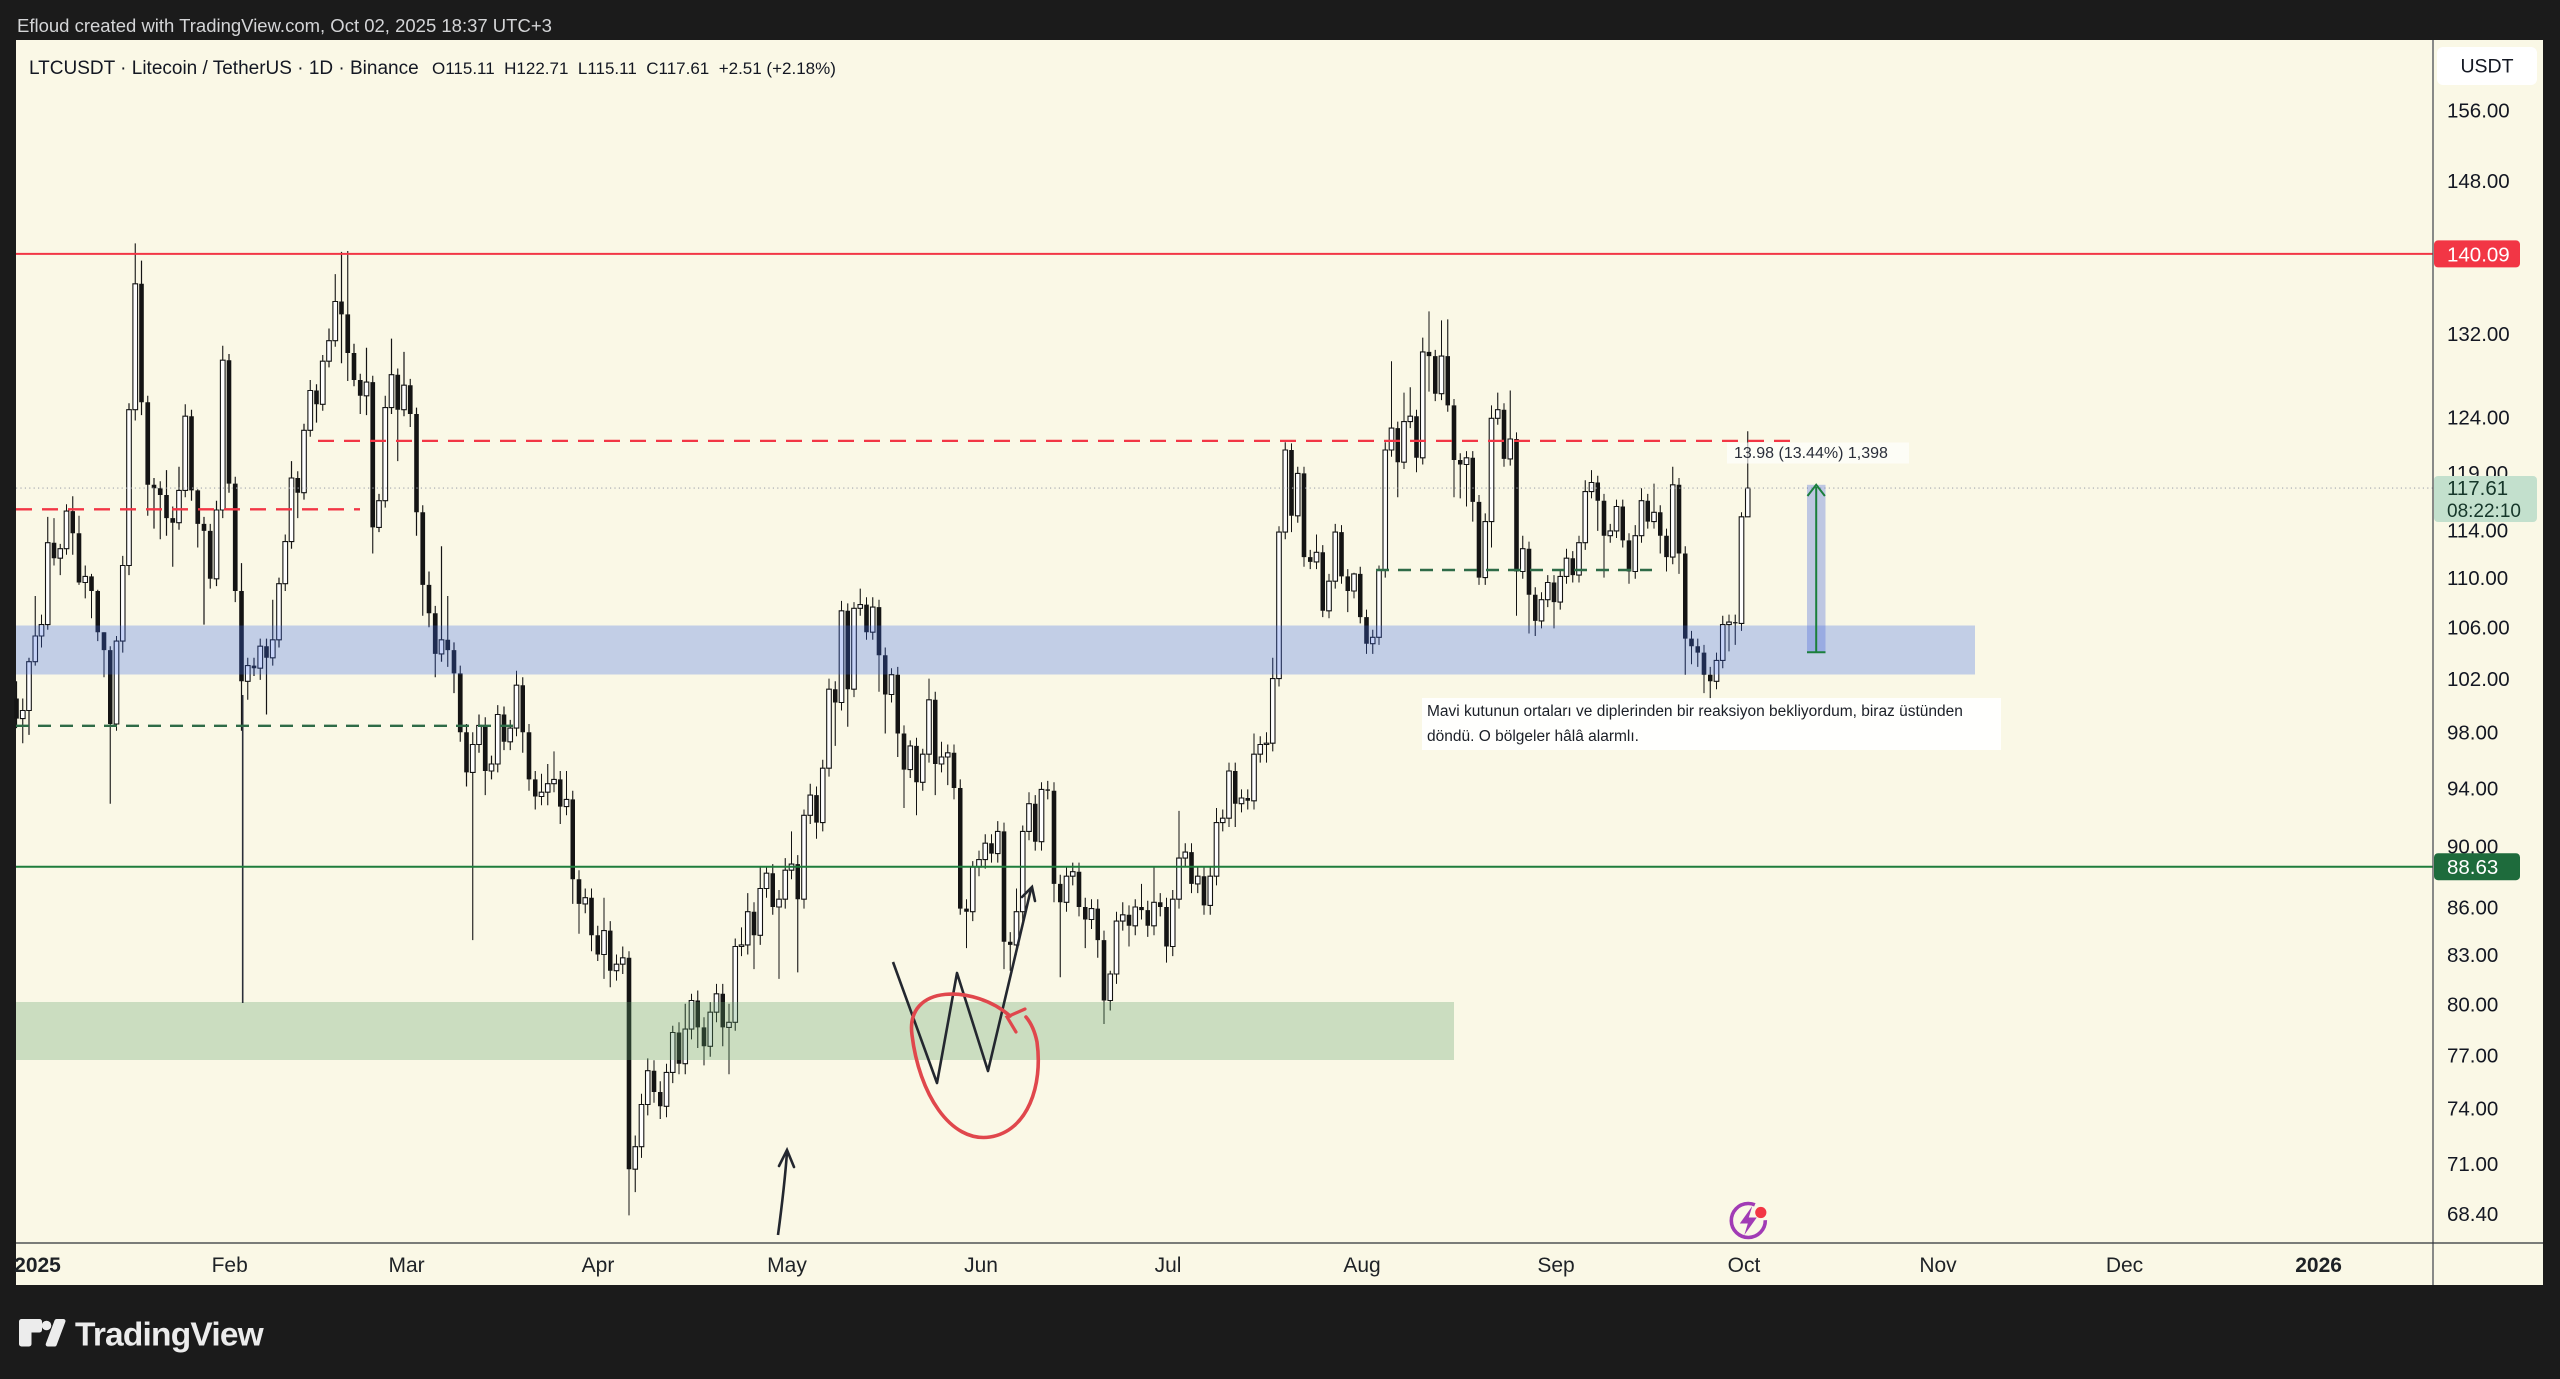 This screenshot has height=1379, width=2560. What do you see at coordinates (2472, 955) in the screenshot?
I see `svg-text: 83.00` at bounding box center [2472, 955].